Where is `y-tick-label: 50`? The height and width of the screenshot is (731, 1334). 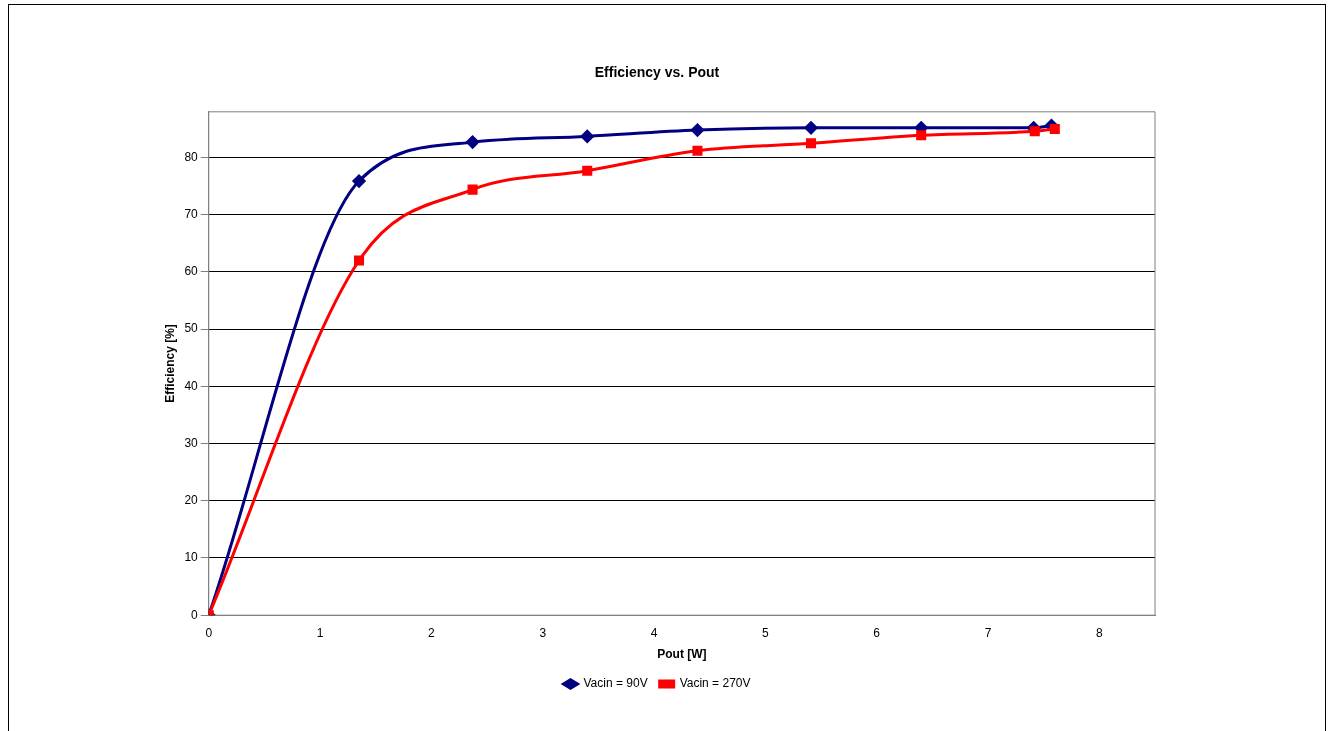 y-tick-label: 50 is located at coordinates (191, 328).